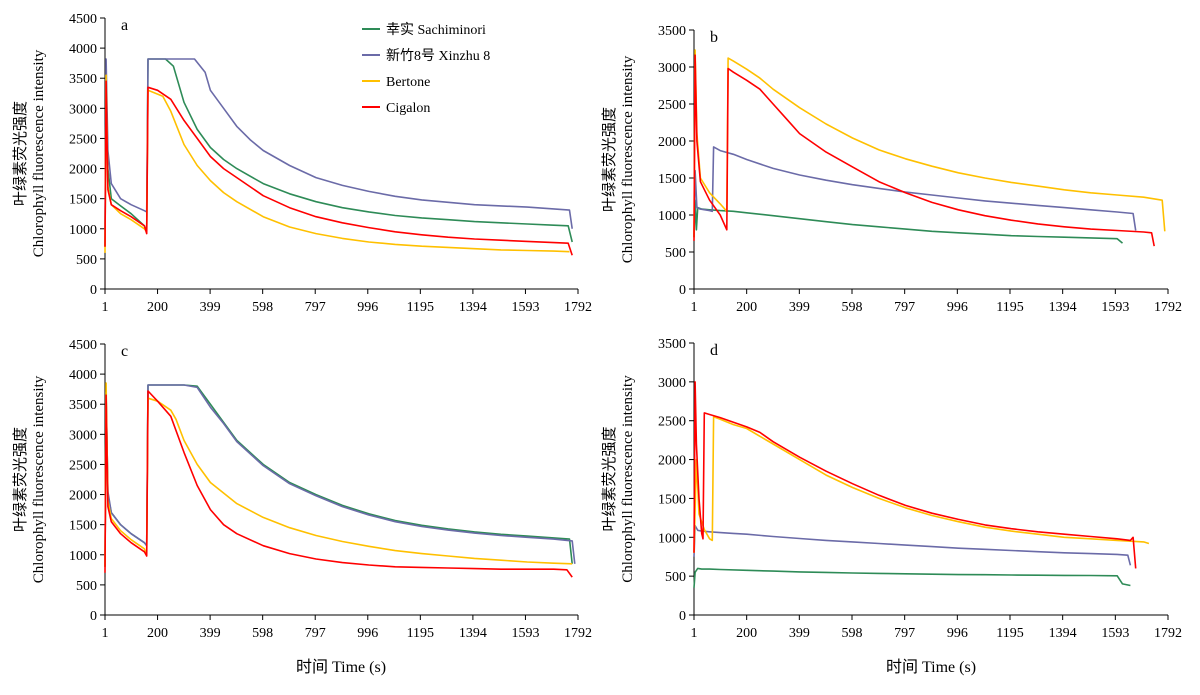  What do you see at coordinates (341, 667) in the screenshot?
I see `x-axis-title-left: 时间 Time (s)` at bounding box center [341, 667].